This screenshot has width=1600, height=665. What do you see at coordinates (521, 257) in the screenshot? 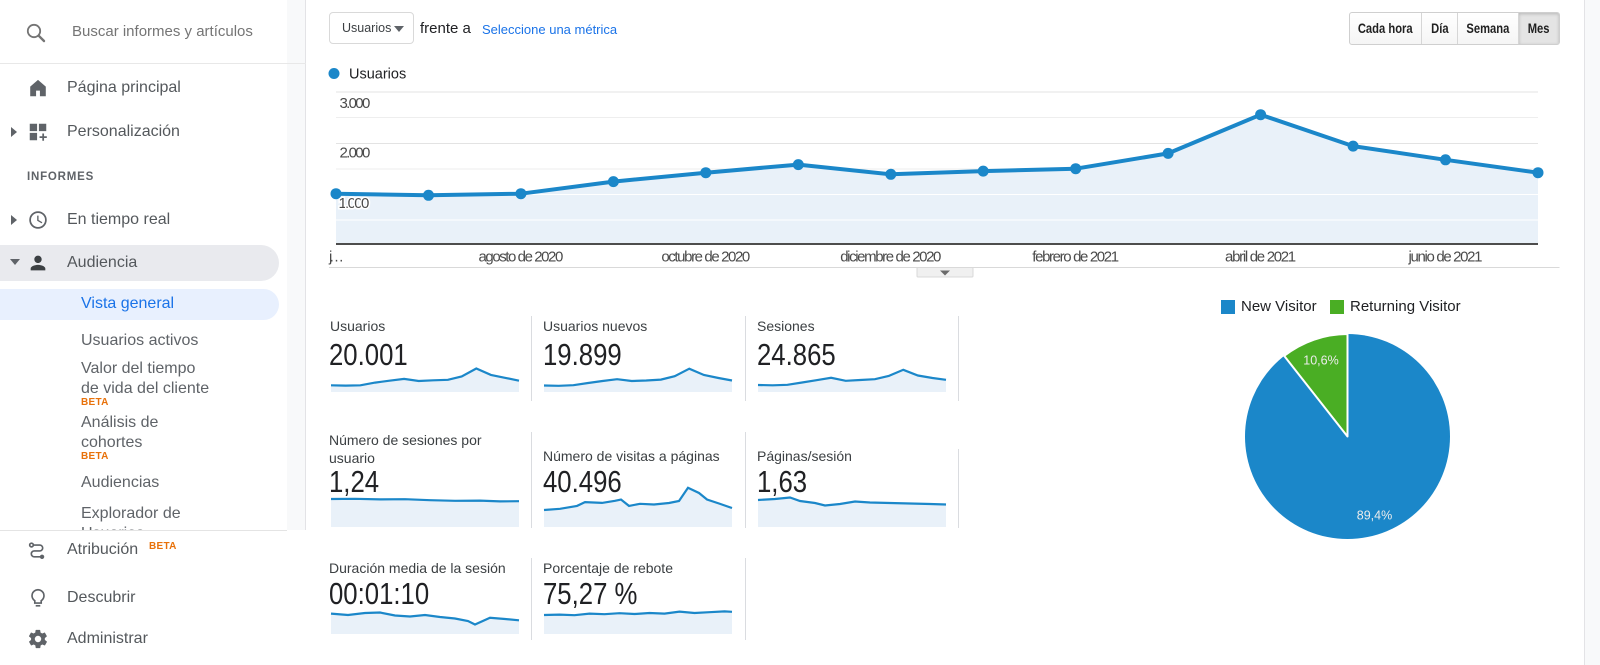
I see `svg-text: agosto de 2020` at bounding box center [521, 257].